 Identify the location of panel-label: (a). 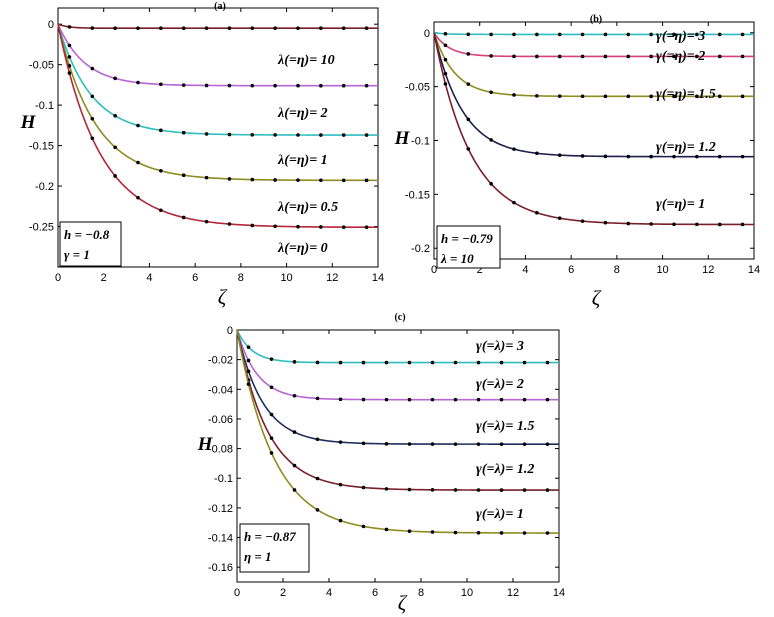
(220, 6).